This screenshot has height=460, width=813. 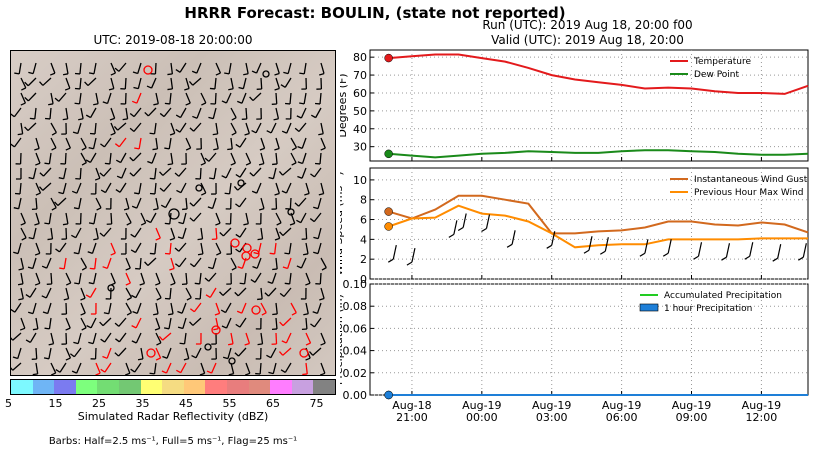 I want to click on legend-label: 1 hour Precipitation, so click(x=708, y=309).